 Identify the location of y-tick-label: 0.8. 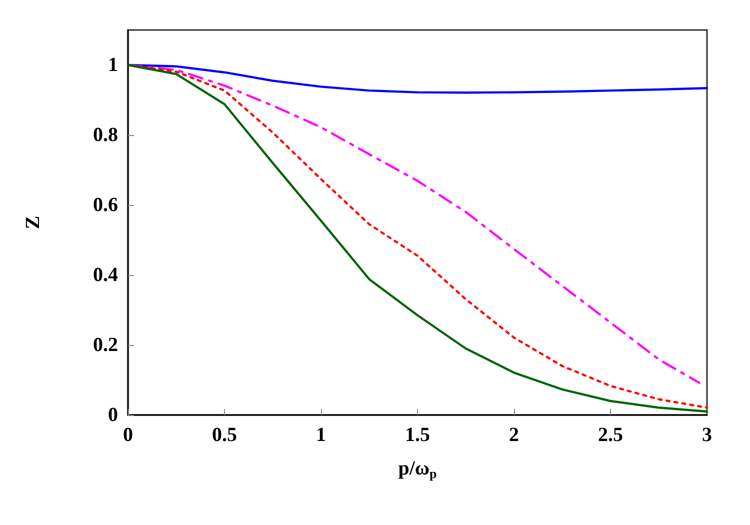
(105, 135).